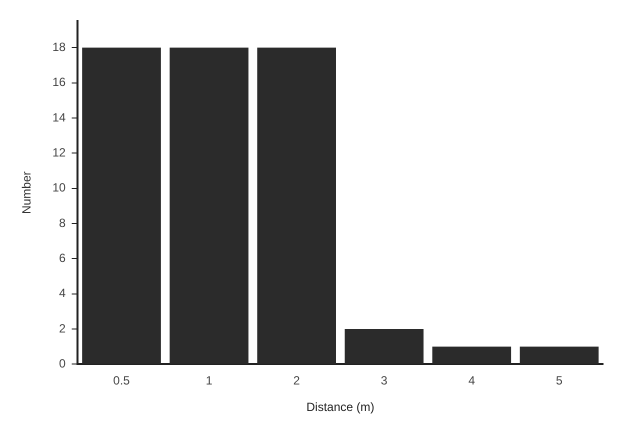 This screenshot has height=425, width=619. I want to click on x-tick-label: 1, so click(209, 381).